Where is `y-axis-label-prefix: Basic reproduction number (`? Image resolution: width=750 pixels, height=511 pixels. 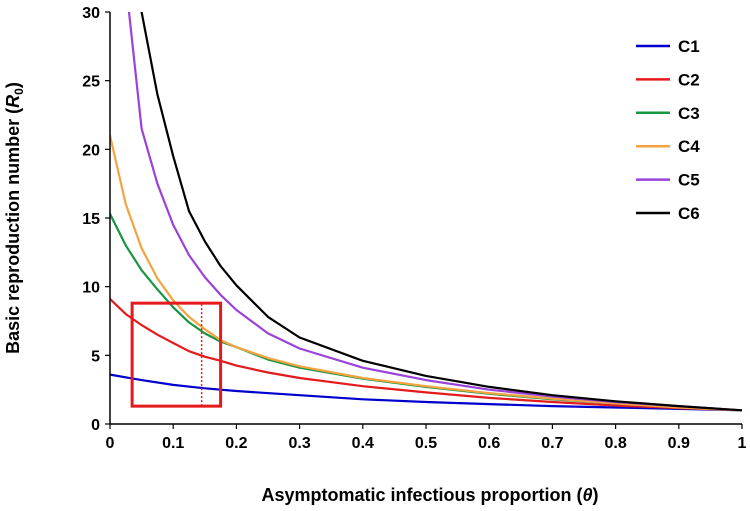
y-axis-label-prefix: Basic reproduction number ( is located at coordinates (13, 231).